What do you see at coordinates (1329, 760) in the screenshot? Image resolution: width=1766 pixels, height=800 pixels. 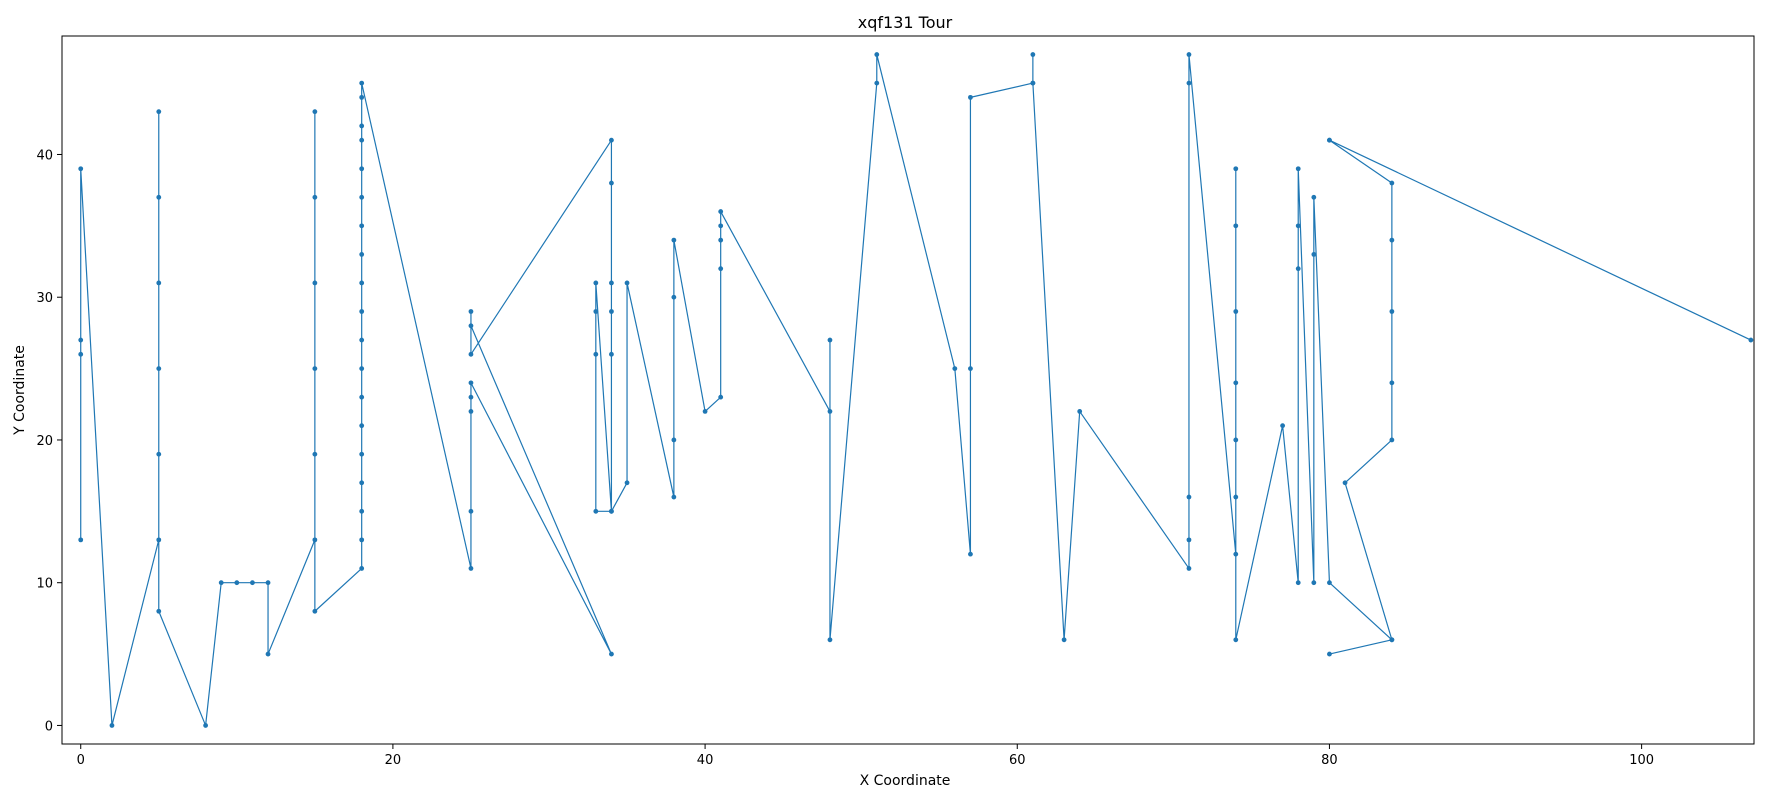 I see `x-tick-label: 80` at bounding box center [1329, 760].